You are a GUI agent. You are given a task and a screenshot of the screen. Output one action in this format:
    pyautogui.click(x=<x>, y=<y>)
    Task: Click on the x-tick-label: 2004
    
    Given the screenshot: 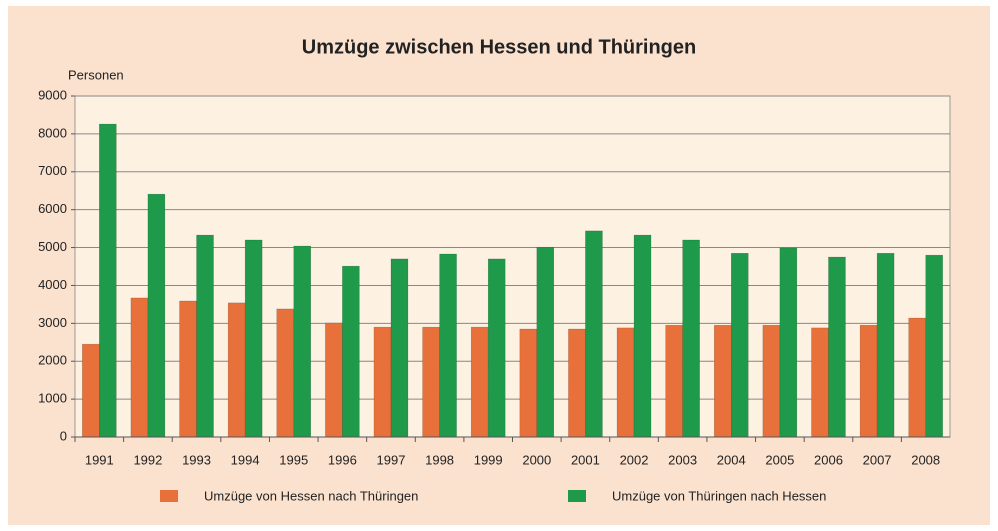 What is the action you would take?
    pyautogui.click(x=731, y=459)
    